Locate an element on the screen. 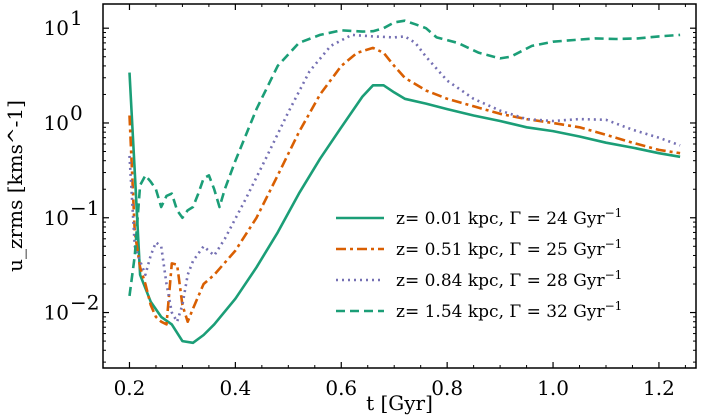 The image size is (706, 418). x-tick-label: 0.8 is located at coordinates (447, 388).